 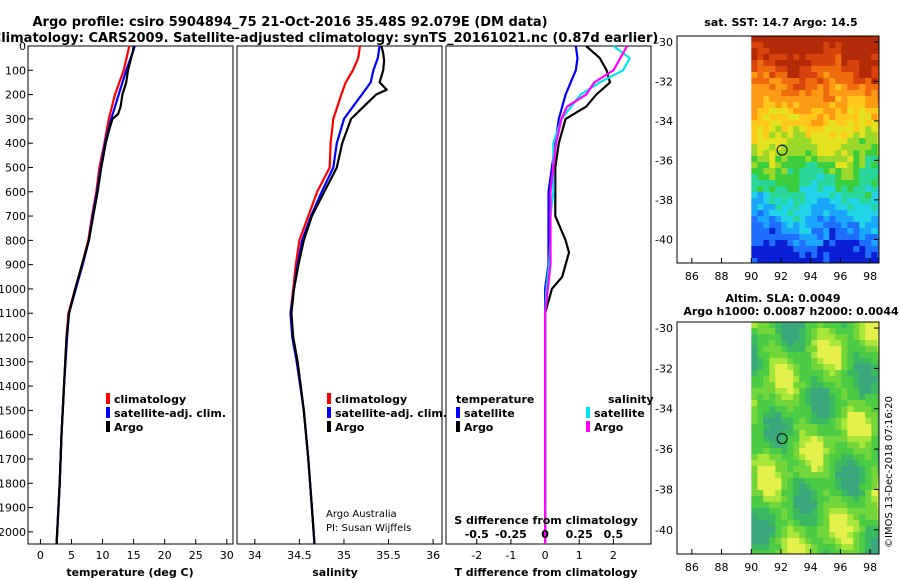 I want to click on x-tick-label: 92, so click(x=781, y=276).